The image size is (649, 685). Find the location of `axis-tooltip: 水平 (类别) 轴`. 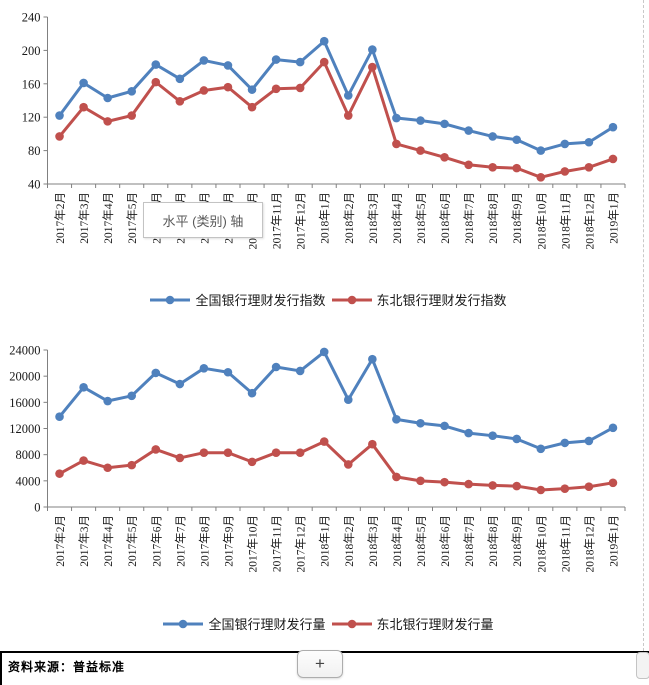

axis-tooltip: 水平 (类别) 轴 is located at coordinates (203, 220).